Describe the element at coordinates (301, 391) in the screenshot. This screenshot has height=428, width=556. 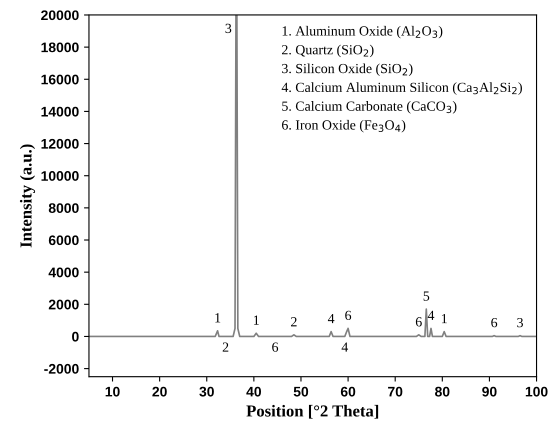
I see `x-tick-label: 50` at that location.